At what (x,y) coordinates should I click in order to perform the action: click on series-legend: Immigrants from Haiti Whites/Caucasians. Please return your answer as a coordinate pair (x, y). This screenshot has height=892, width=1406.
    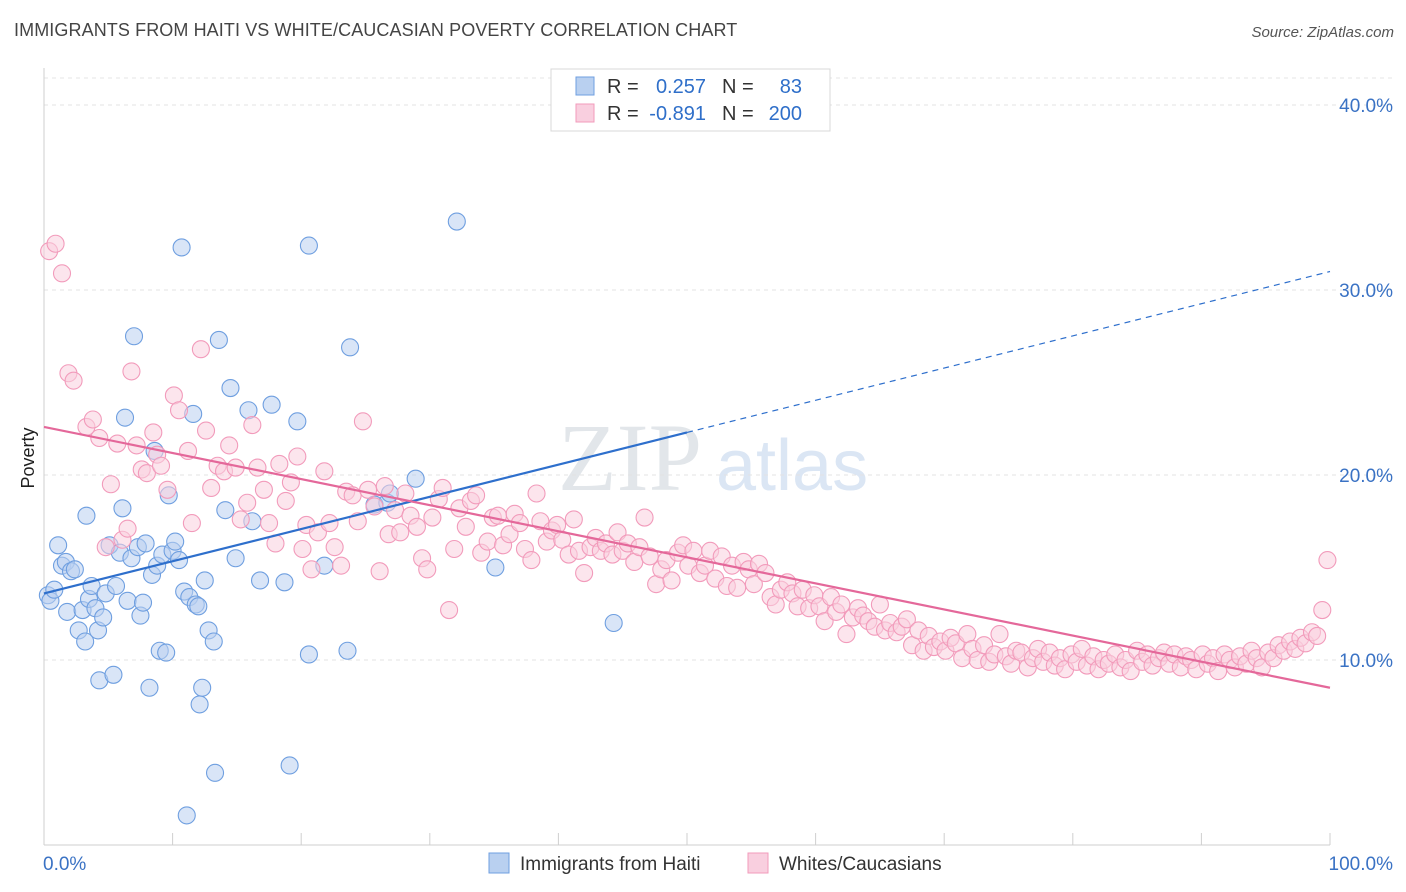
    Looking at the image, I should click on (715, 863).